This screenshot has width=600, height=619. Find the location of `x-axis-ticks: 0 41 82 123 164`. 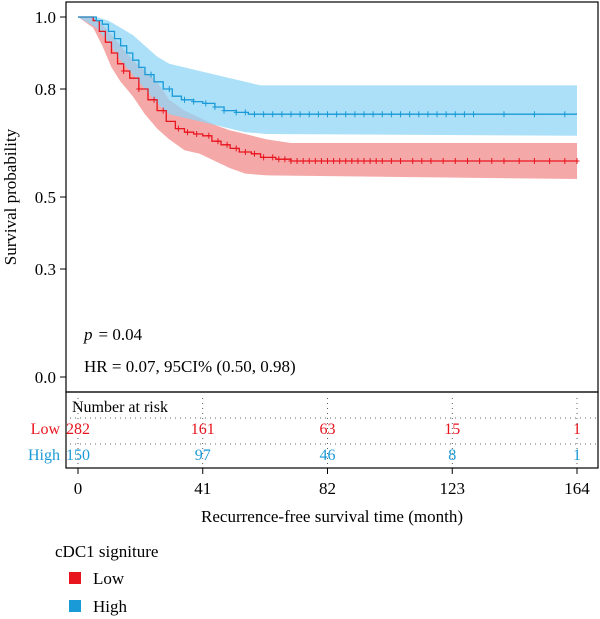

x-axis-ticks: 0 41 82 123 164 is located at coordinates (332, 483).